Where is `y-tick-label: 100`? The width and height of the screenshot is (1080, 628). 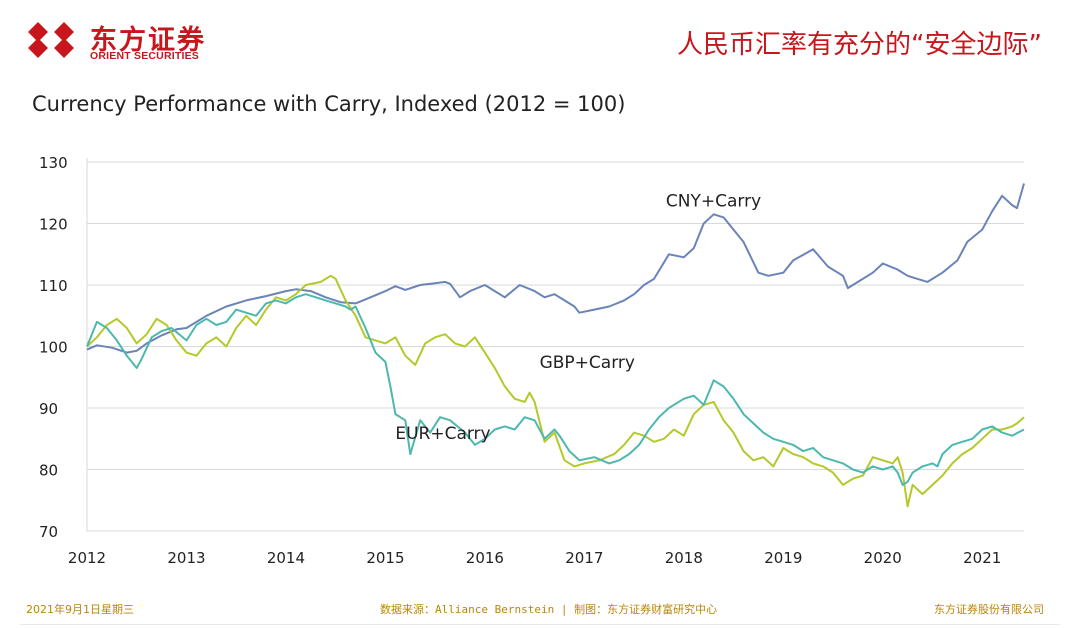
y-tick-label: 100 is located at coordinates (53, 348).